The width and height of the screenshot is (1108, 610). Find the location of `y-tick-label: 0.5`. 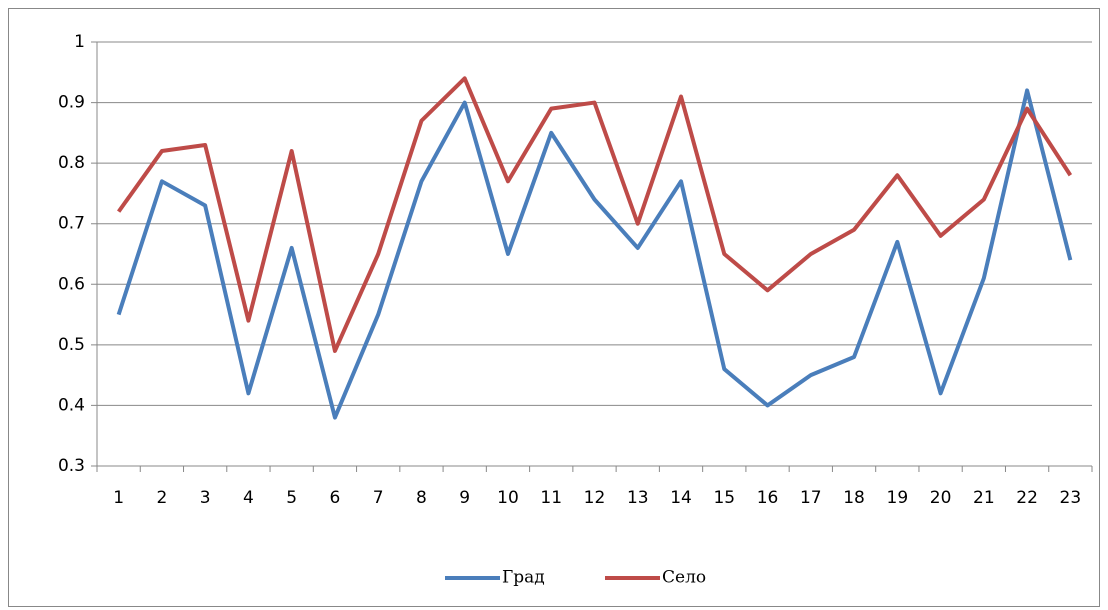

y-tick-label: 0.5 is located at coordinates (71, 345).